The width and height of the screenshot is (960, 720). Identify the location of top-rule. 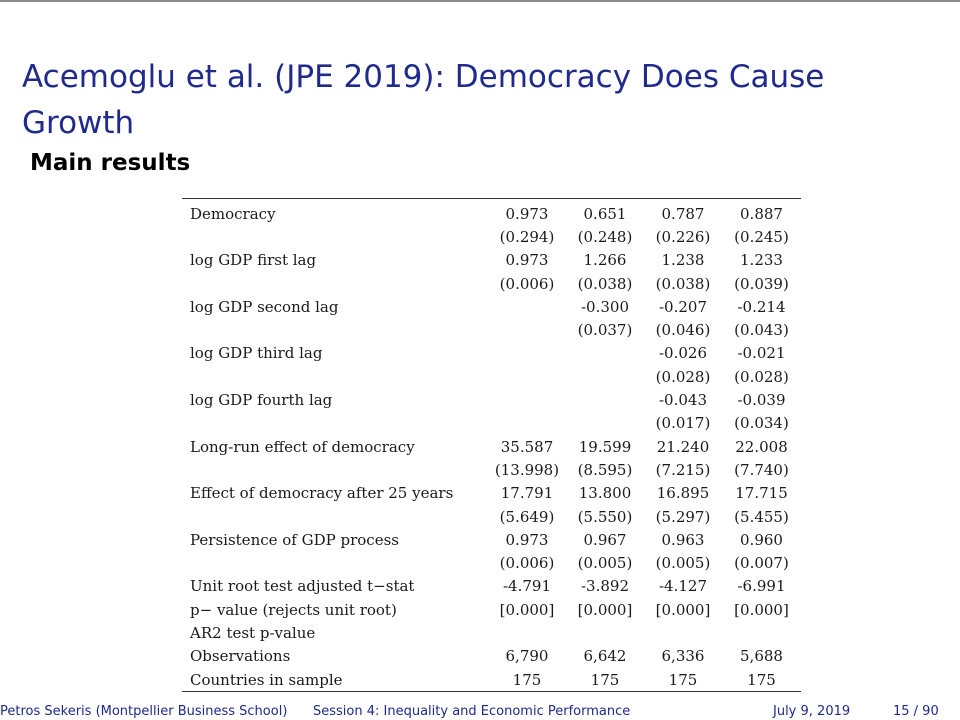
(480, 1).